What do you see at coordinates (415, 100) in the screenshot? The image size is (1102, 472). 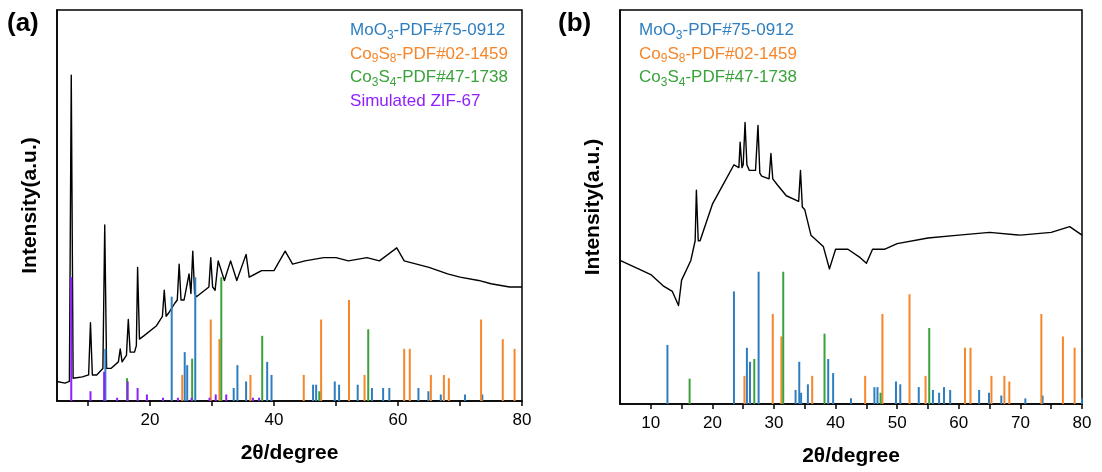 I see `text: Simulated ZIF-67` at bounding box center [415, 100].